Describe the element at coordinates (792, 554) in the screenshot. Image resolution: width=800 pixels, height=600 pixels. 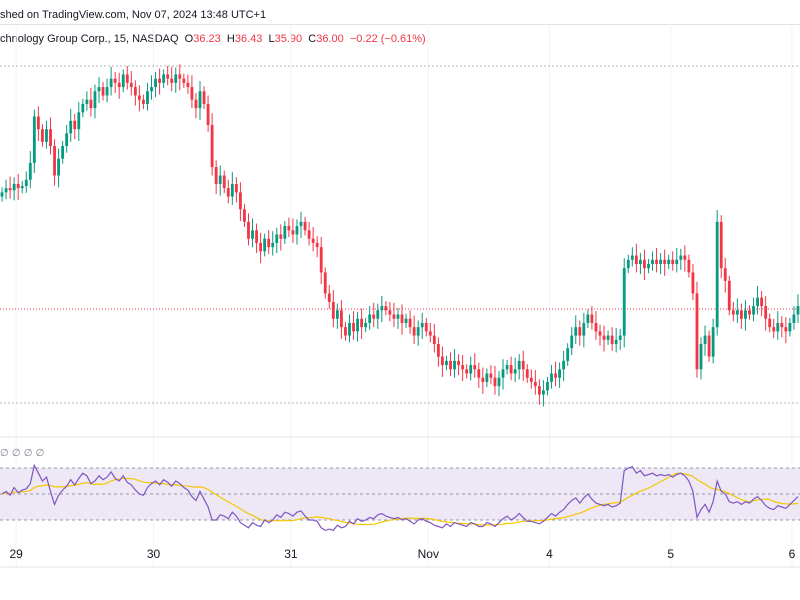
I see `x-tick-label: 6` at that location.